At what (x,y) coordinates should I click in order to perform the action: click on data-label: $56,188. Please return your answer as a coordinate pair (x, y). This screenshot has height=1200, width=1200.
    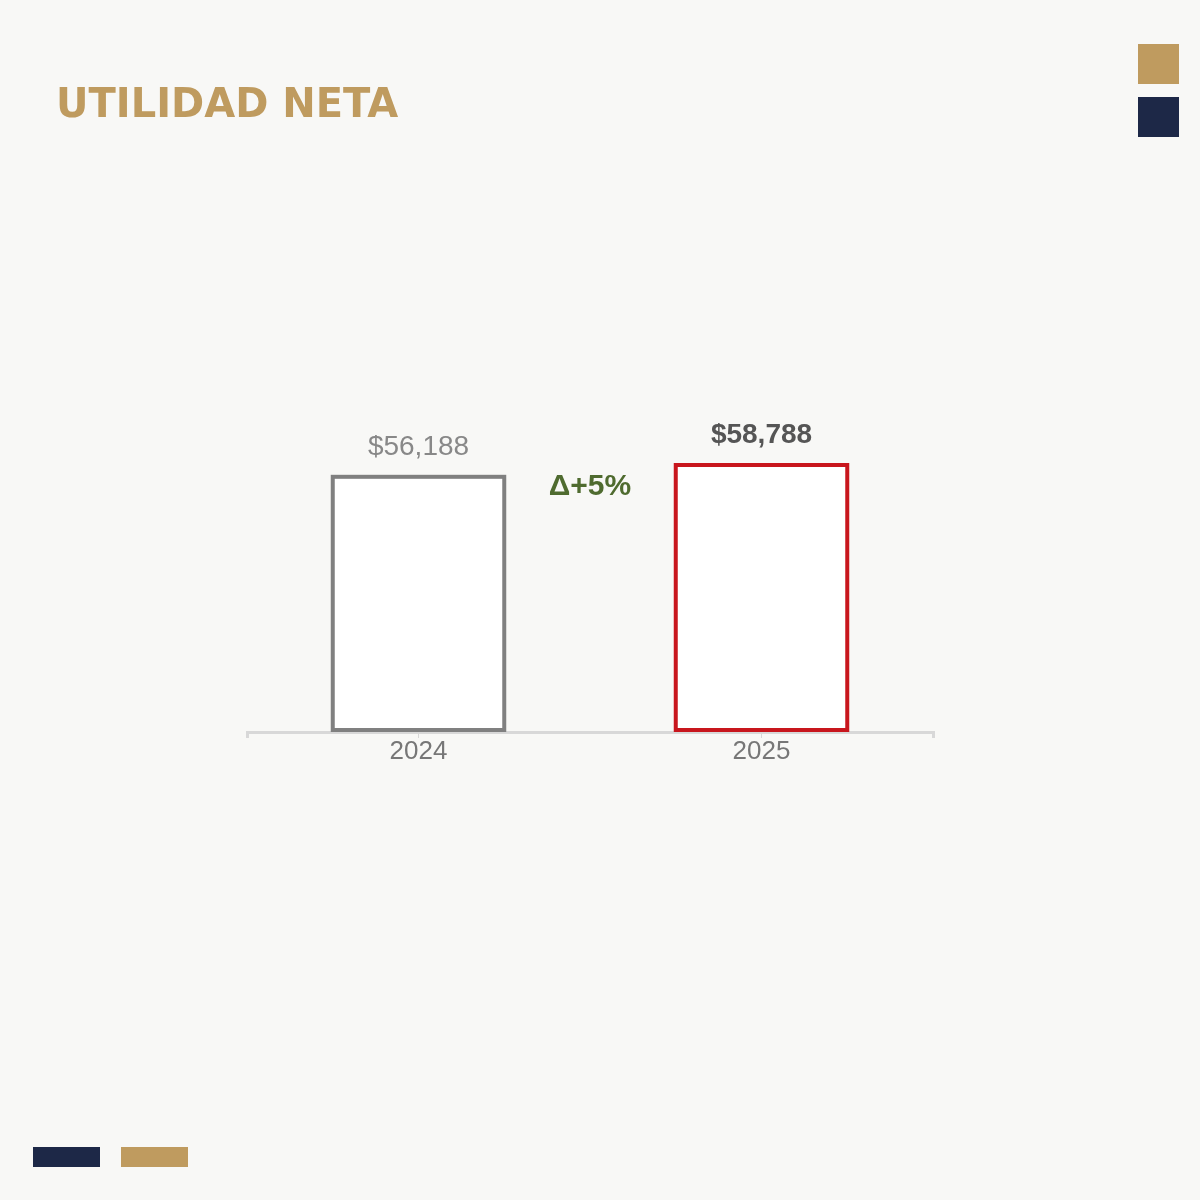
    Looking at the image, I should click on (418, 445).